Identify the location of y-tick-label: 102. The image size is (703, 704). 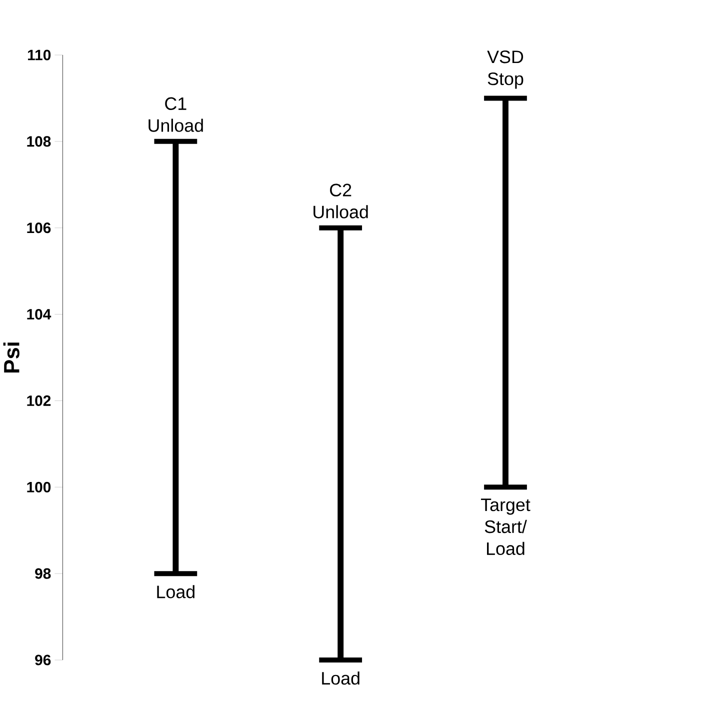
(39, 400).